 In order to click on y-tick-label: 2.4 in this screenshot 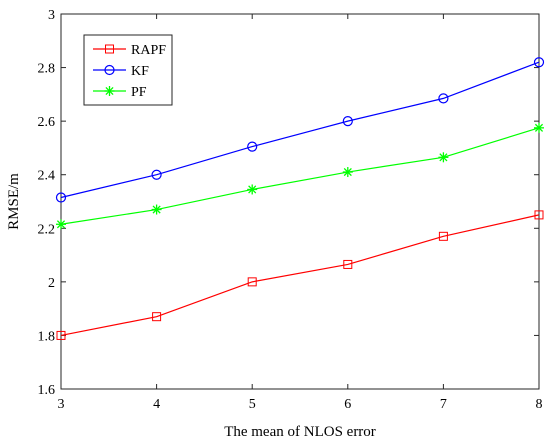, I will do `click(47, 176)`.